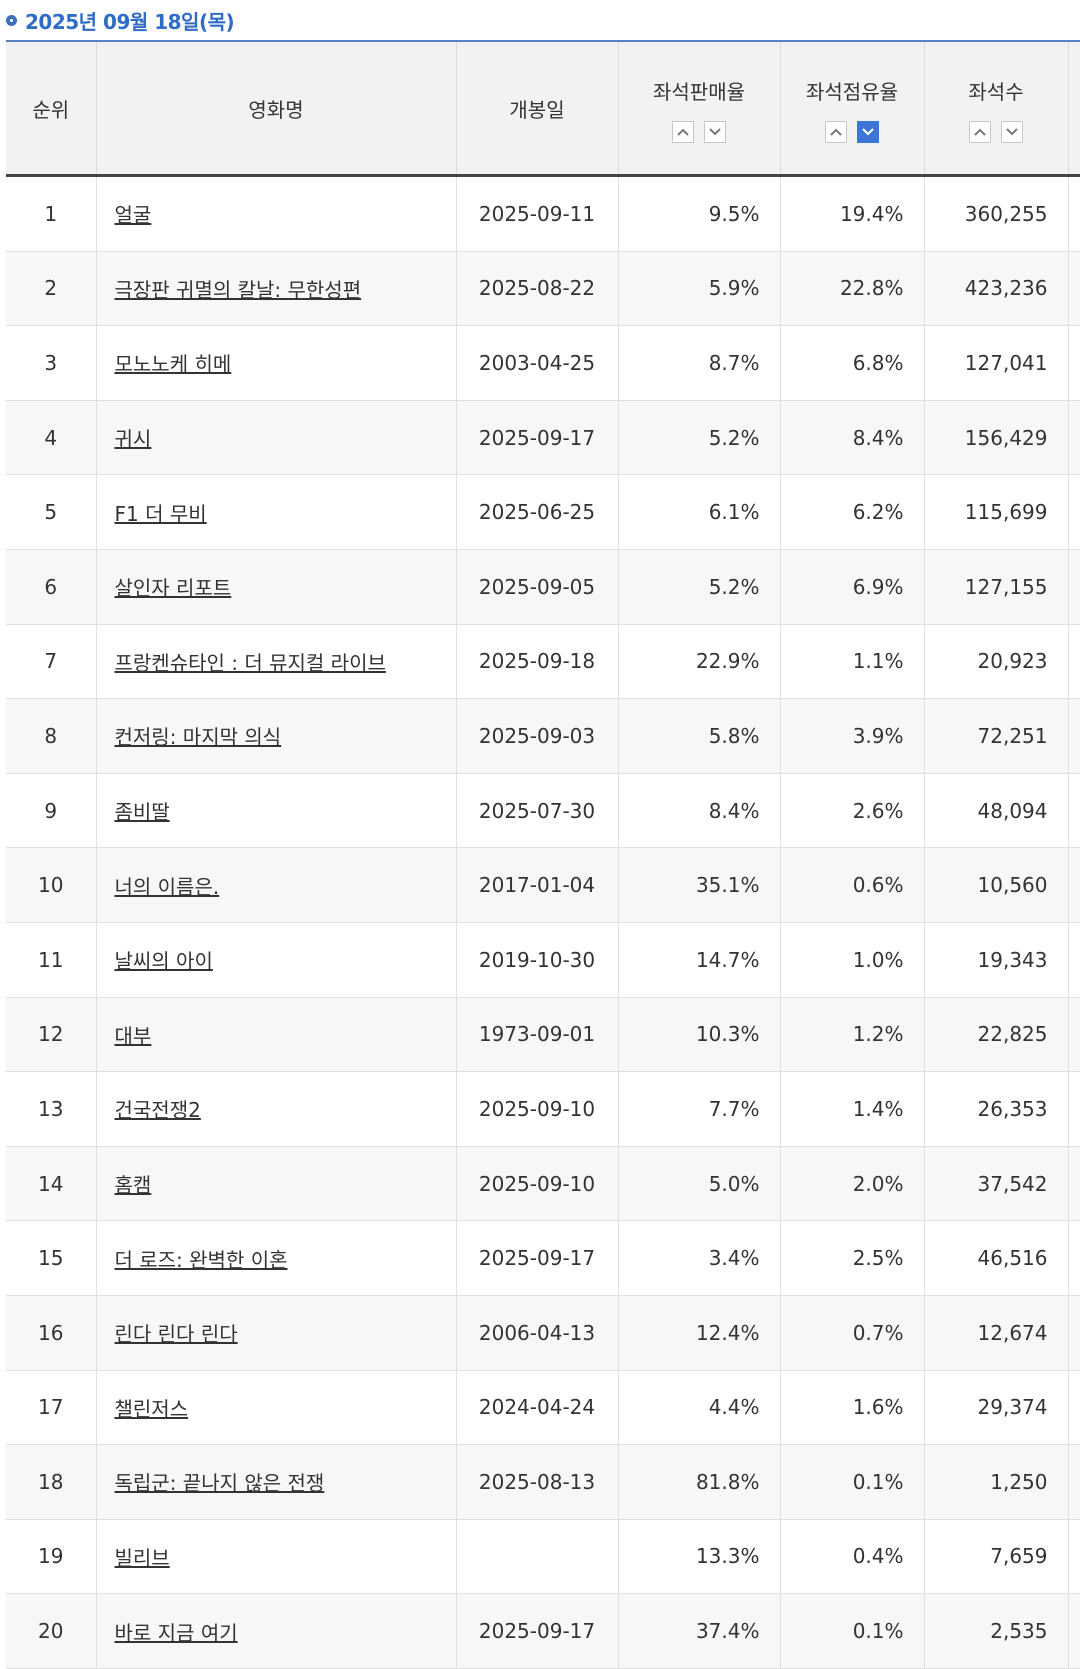 The height and width of the screenshot is (1669, 1080). Describe the element at coordinates (176, 1632) in the screenshot. I see `movie-title-link: 바로 지금 여기` at that location.